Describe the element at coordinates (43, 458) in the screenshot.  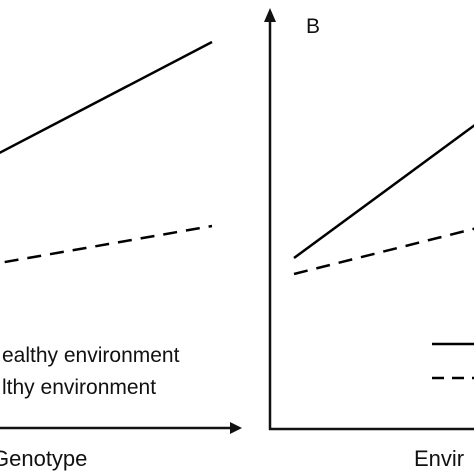
I see `panel-a-x-axis-label: Genotype` at that location.